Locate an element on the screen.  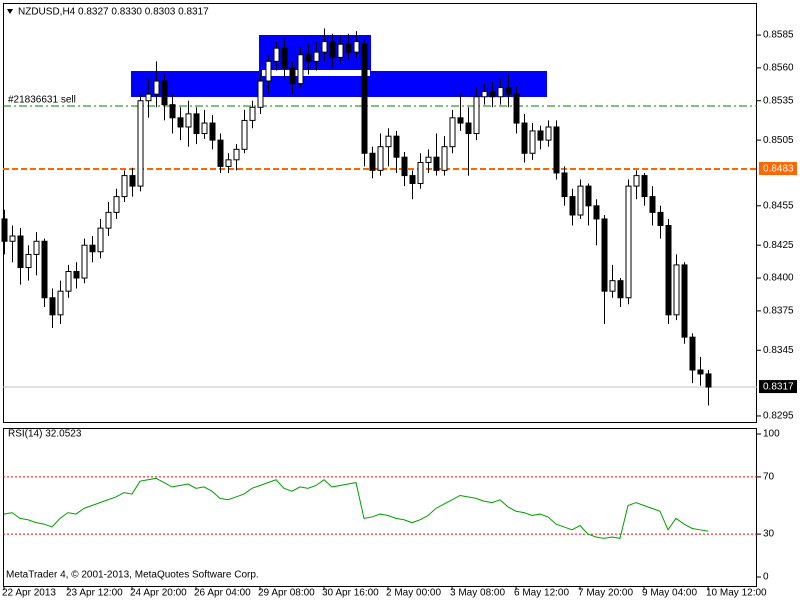
bid-label: 0.8317 is located at coordinates (778, 387).